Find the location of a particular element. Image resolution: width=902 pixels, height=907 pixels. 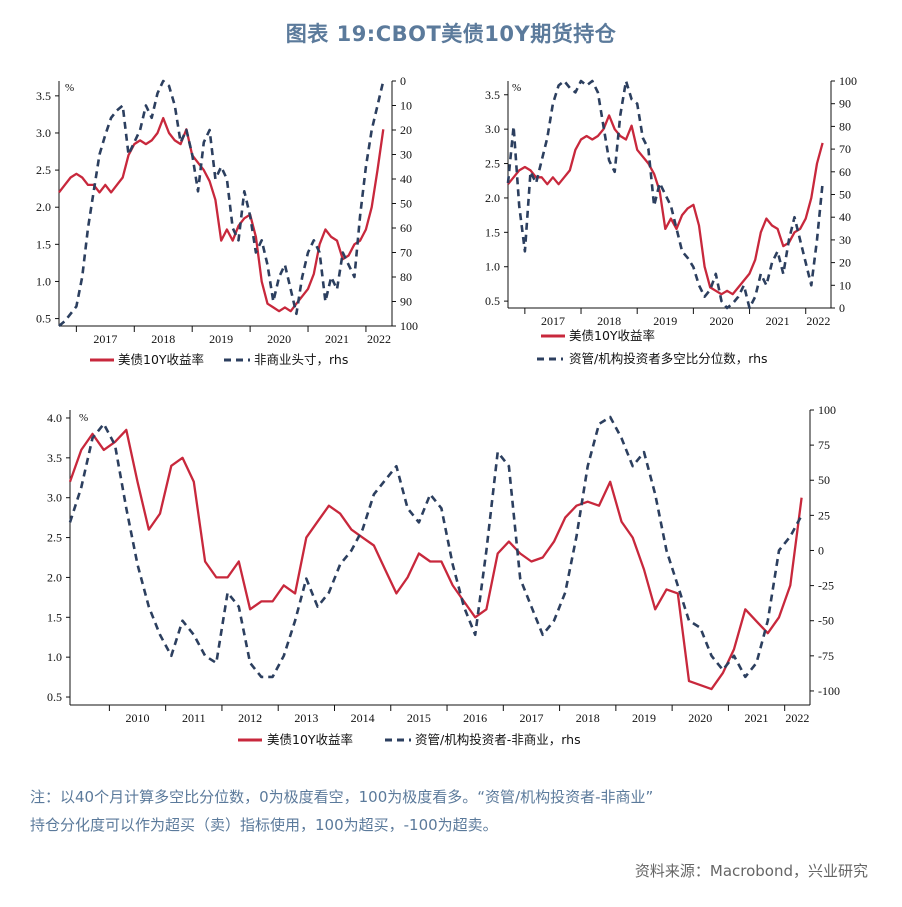

legend-label-positioning: 资管/机构投资者-非商业，rhs is located at coordinates (498, 739).